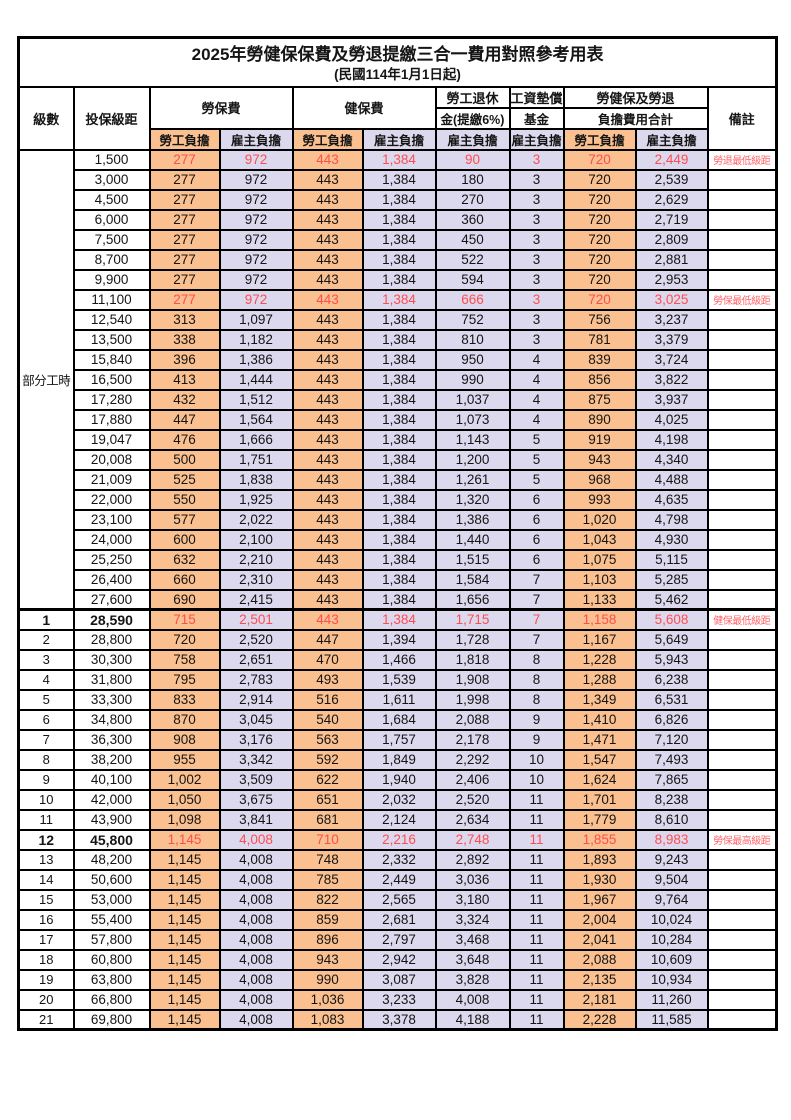 Image resolution: width=791 pixels, height=1120 pixels. What do you see at coordinates (536, 439) in the screenshot?
I see `wage-fund-employer-cell: 5` at bounding box center [536, 439].